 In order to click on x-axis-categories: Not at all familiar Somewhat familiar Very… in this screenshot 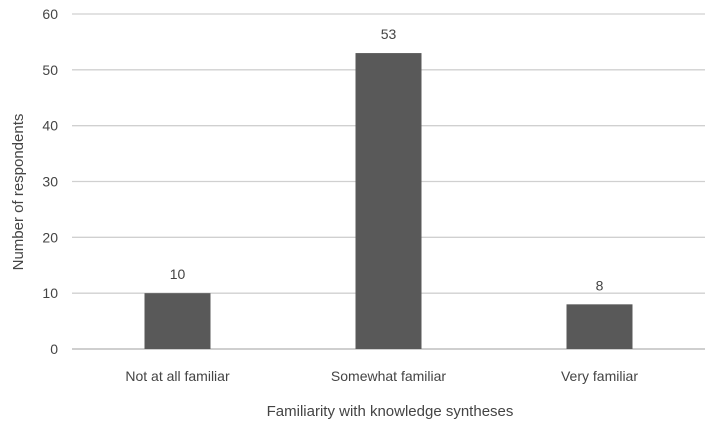, I will do `click(381, 376)`.